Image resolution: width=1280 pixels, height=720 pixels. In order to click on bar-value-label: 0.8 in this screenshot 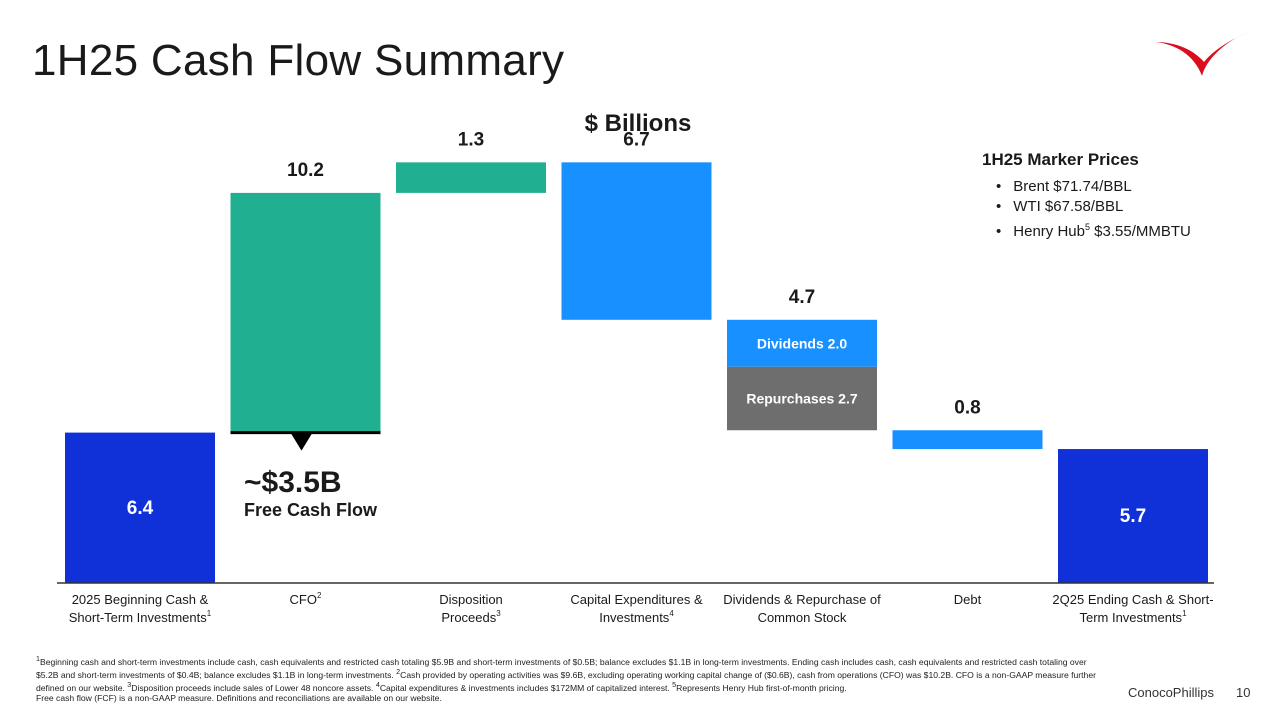, I will do `click(967, 407)`.